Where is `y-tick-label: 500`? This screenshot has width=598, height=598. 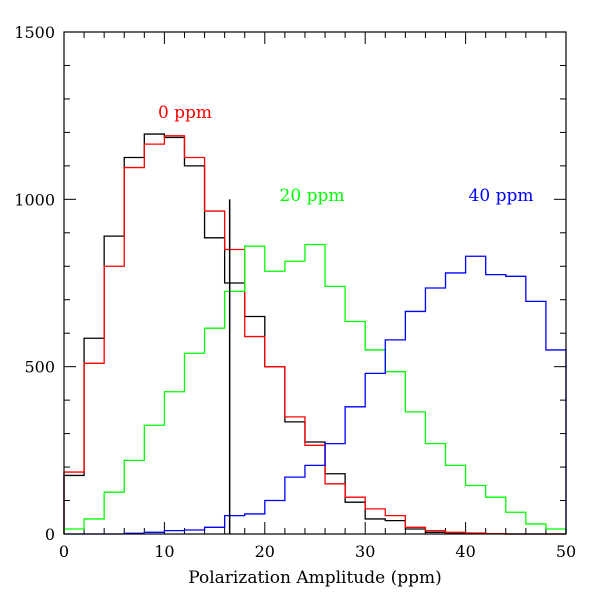 y-tick-label: 500 is located at coordinates (39, 367).